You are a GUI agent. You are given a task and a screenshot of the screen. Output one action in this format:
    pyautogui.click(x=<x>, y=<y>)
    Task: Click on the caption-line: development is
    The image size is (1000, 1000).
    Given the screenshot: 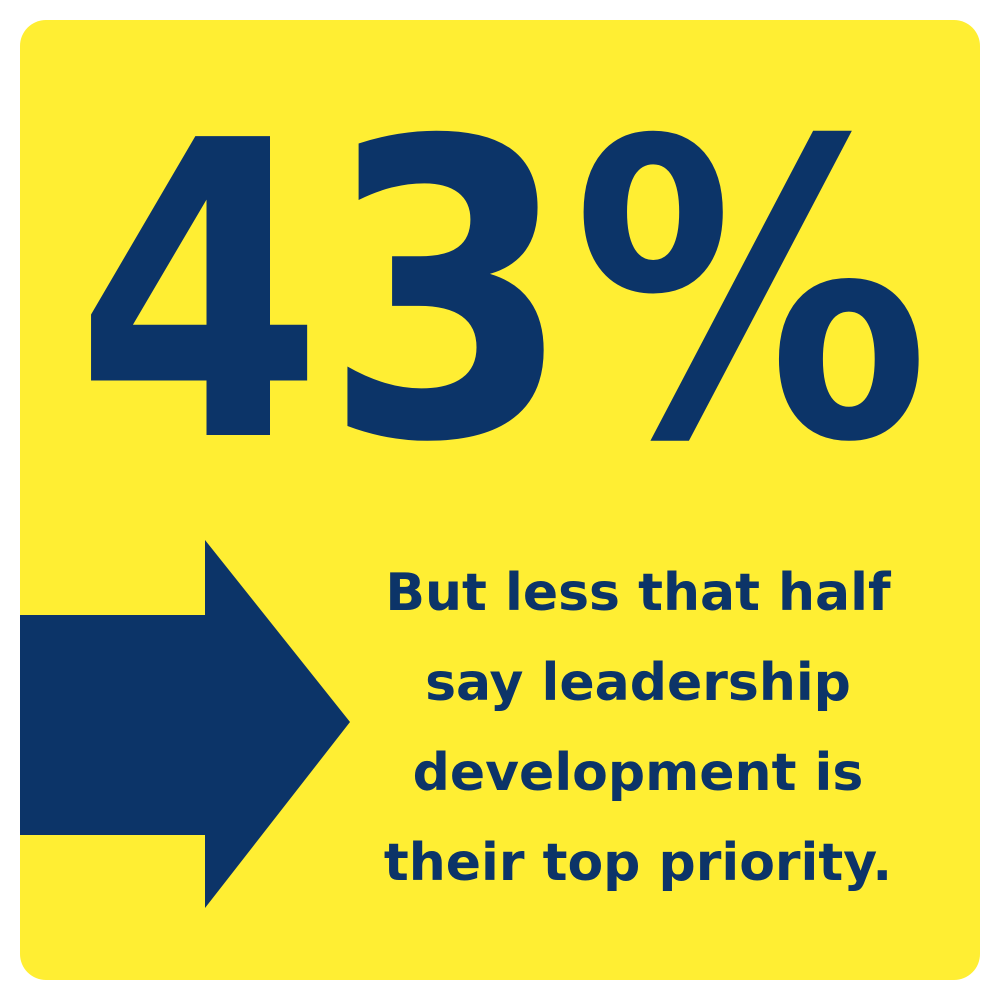 What is the action you would take?
    pyautogui.click(x=638, y=773)
    